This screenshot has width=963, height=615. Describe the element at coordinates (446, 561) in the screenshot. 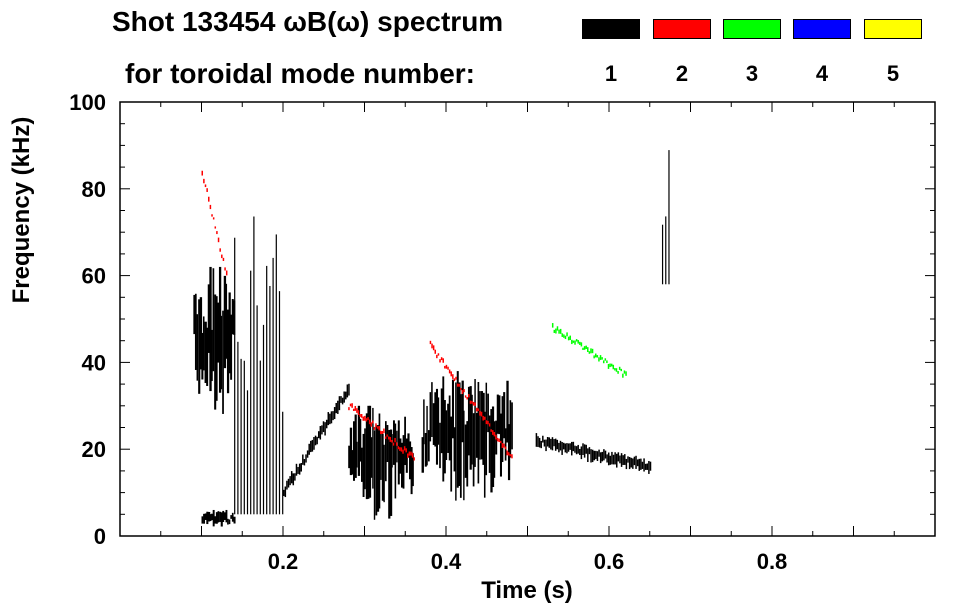

I see `x-tick-label: 0.4` at that location.